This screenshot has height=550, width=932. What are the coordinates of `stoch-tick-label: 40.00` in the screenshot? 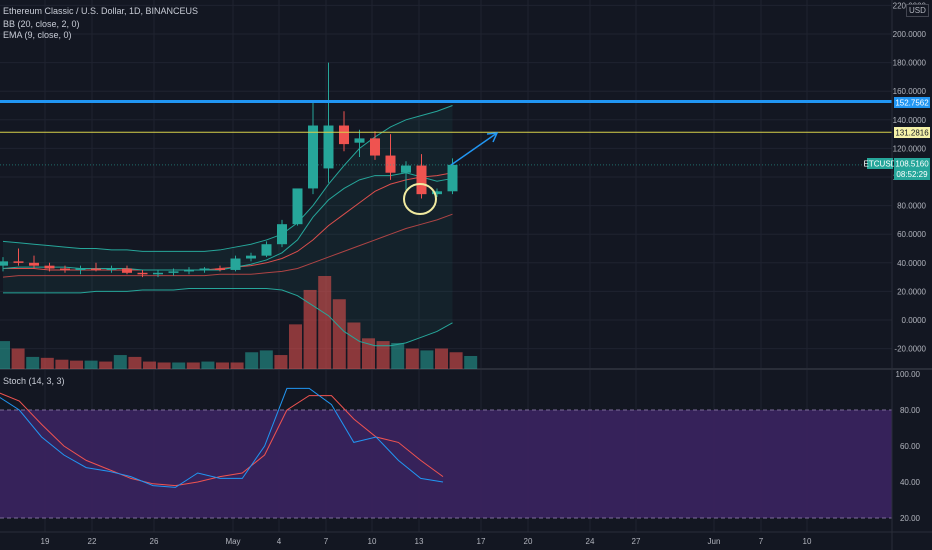 It's located at (910, 482).